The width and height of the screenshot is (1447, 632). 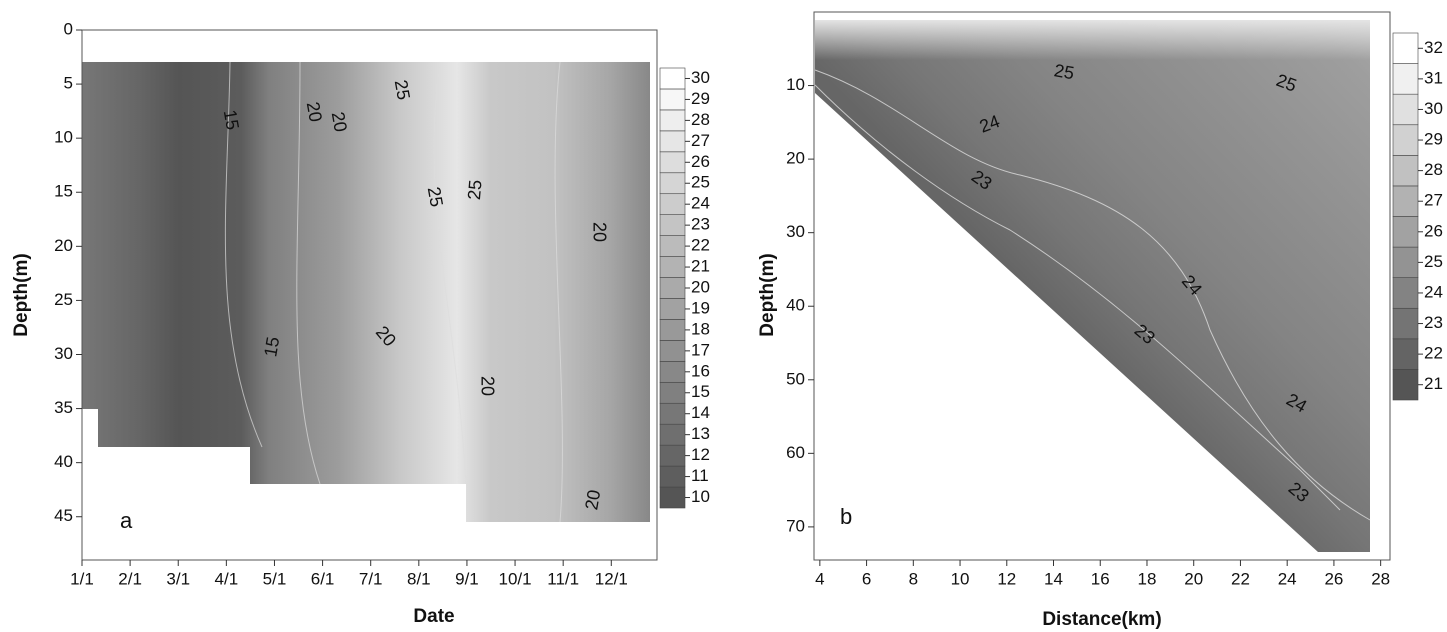 I want to click on colorbar-tick-label: 22, so click(x=1433, y=353).